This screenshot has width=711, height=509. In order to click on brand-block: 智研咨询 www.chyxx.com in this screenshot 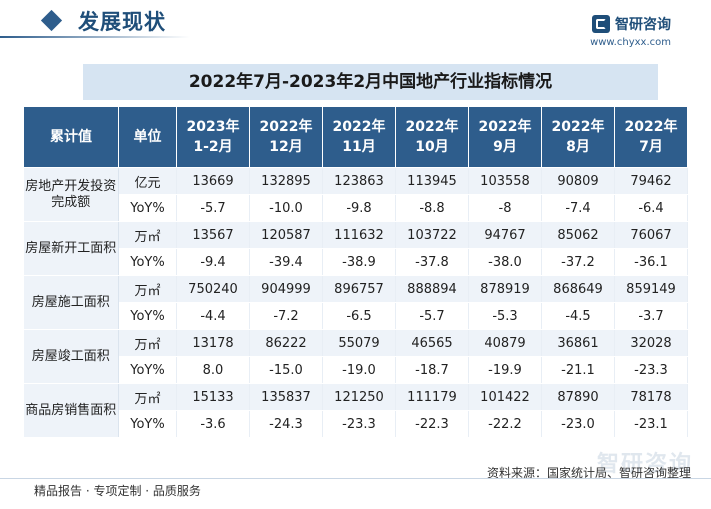, I will do `click(630, 31)`.